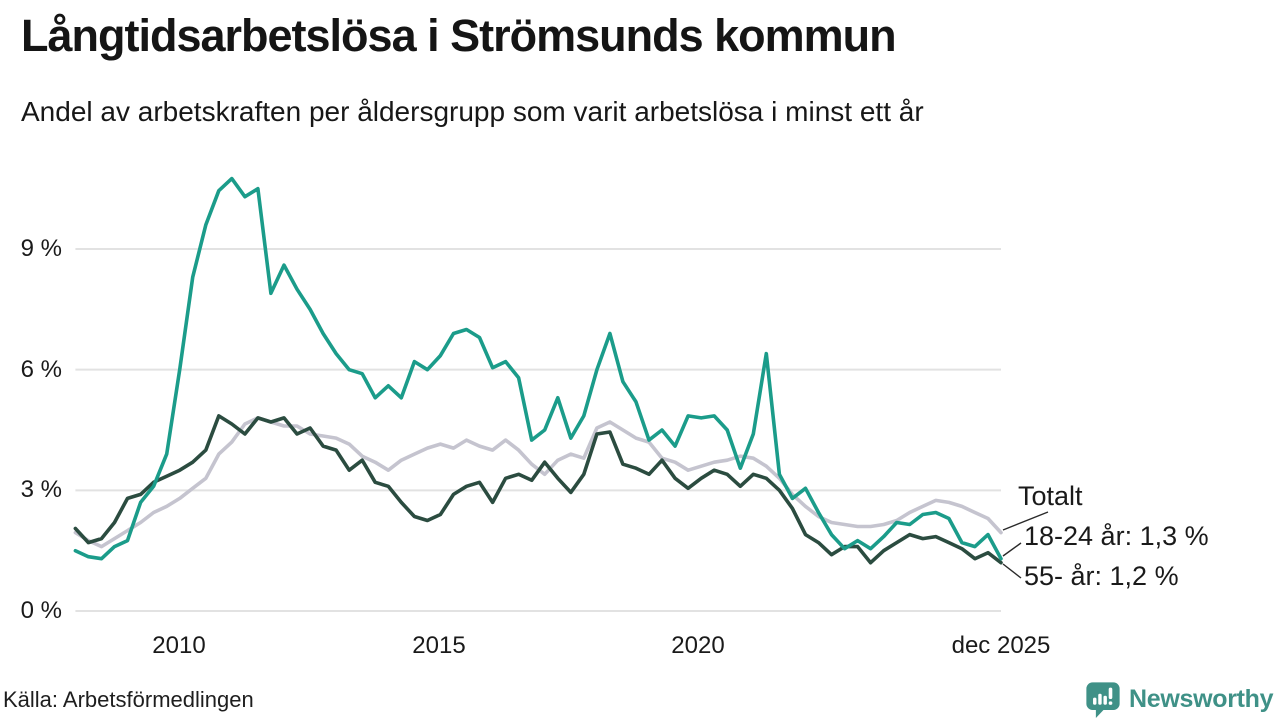  I want to click on y-axis-tick-9: 9 %, so click(41, 248).